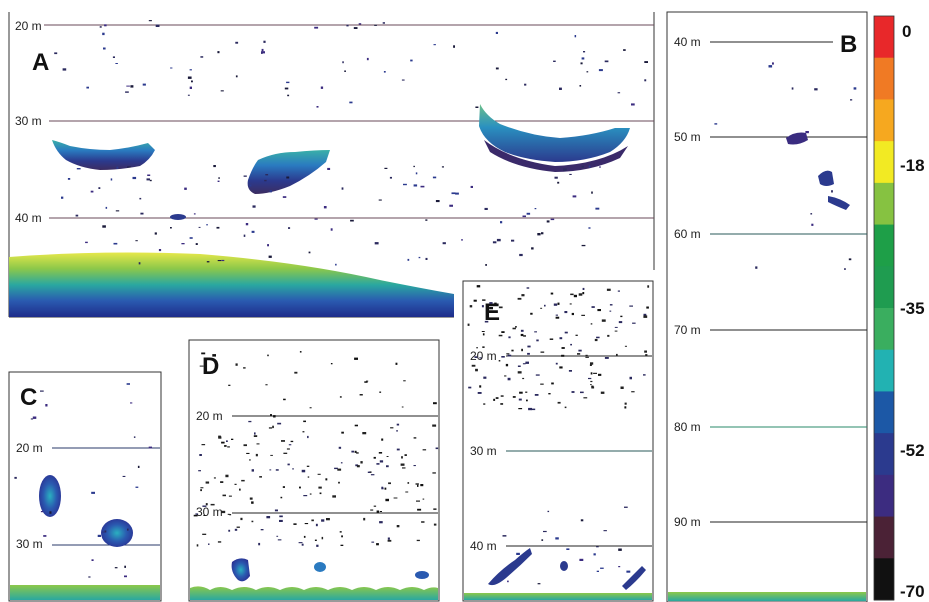 This screenshot has width=929, height=602. Describe the element at coordinates (884, 308) in the screenshot. I see `colorbar-cells` at that location.